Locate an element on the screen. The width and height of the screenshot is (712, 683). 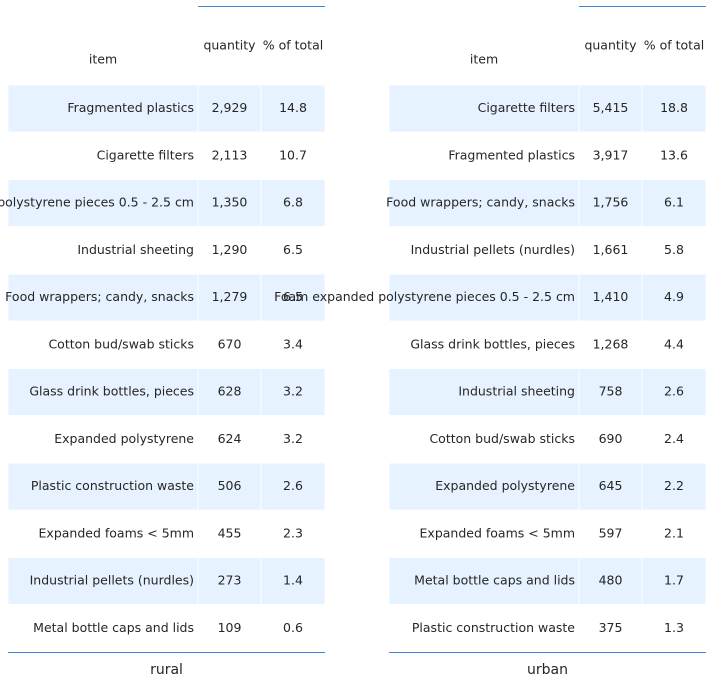
quantity-value: 645 is located at coordinates (611, 485).